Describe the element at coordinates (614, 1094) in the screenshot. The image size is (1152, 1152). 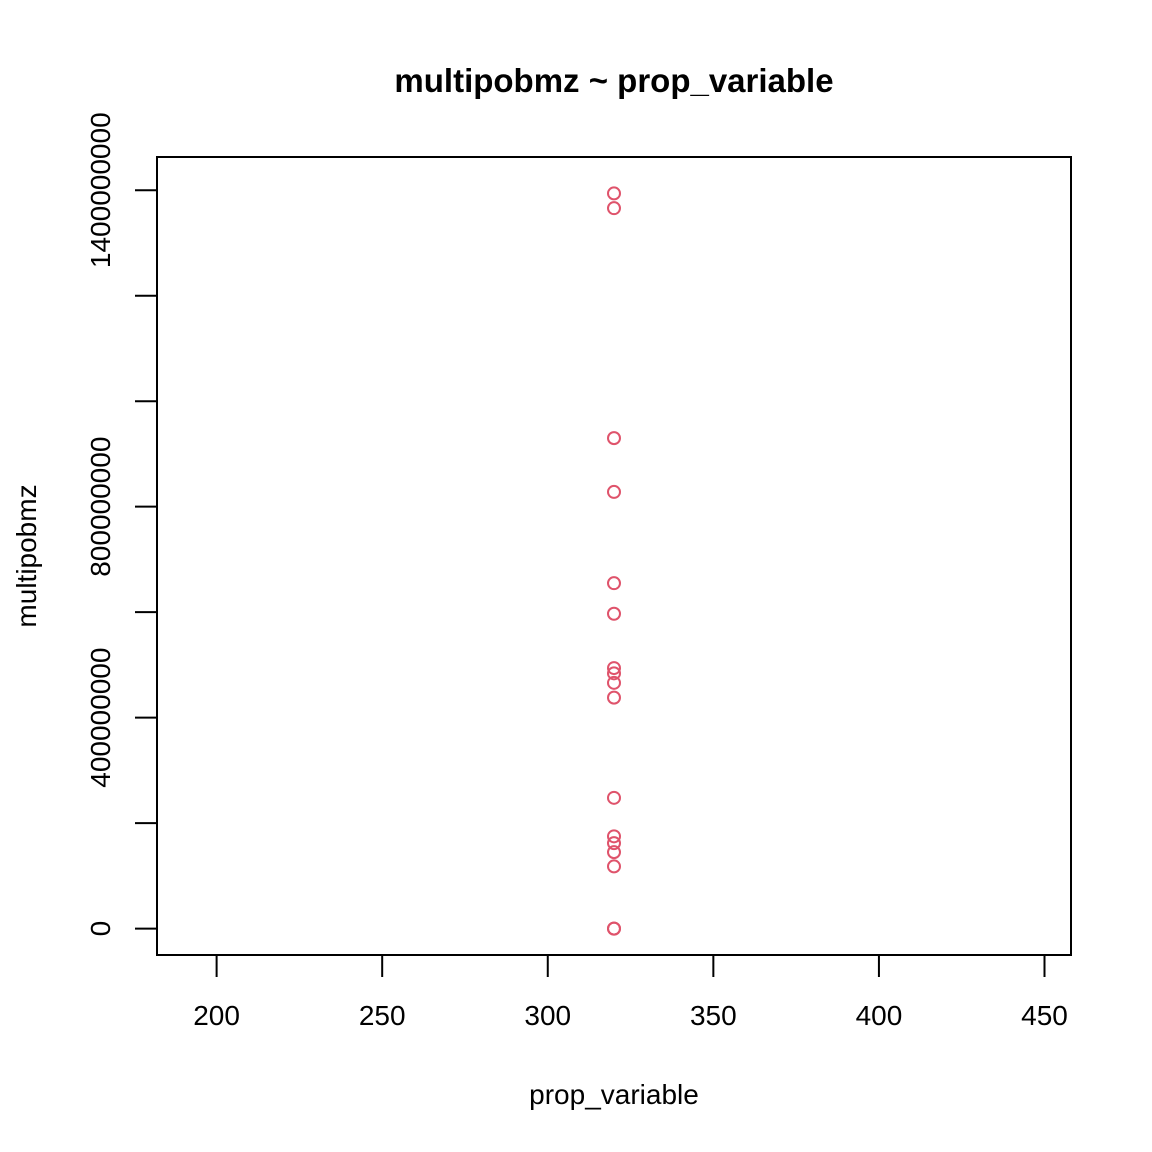
I see `x-axis-label: prop_variable` at that location.